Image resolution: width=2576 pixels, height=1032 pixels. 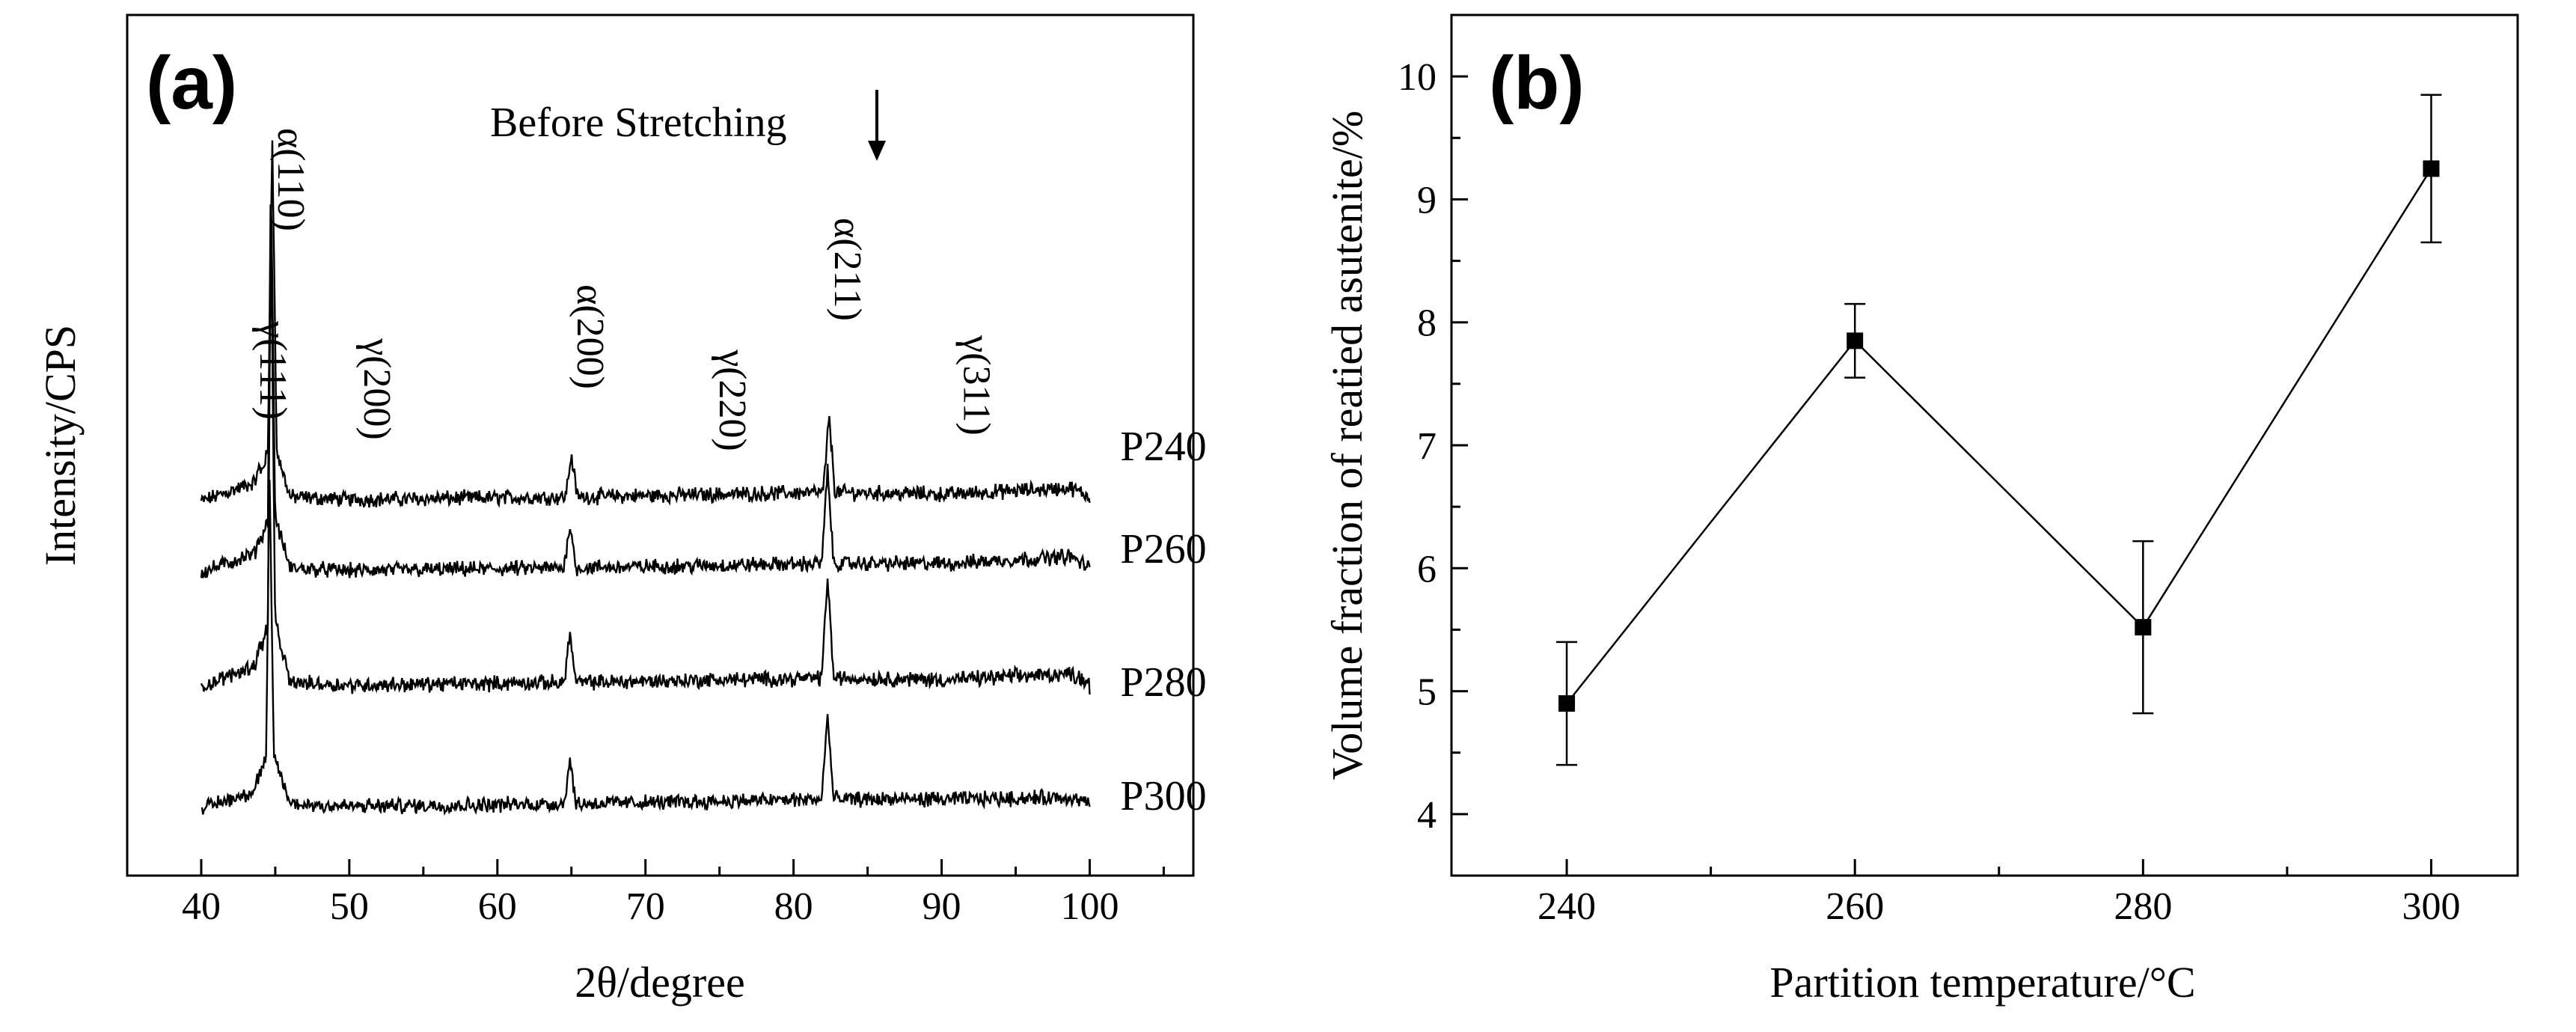 I want to click on peak-label: γ(200), so click(x=376, y=389).